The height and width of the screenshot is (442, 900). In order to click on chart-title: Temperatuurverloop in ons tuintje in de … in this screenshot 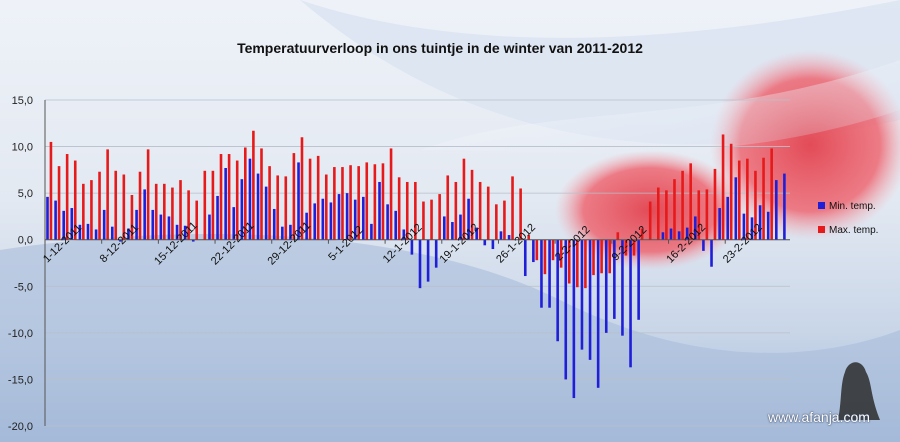, I will do `click(440, 48)`.